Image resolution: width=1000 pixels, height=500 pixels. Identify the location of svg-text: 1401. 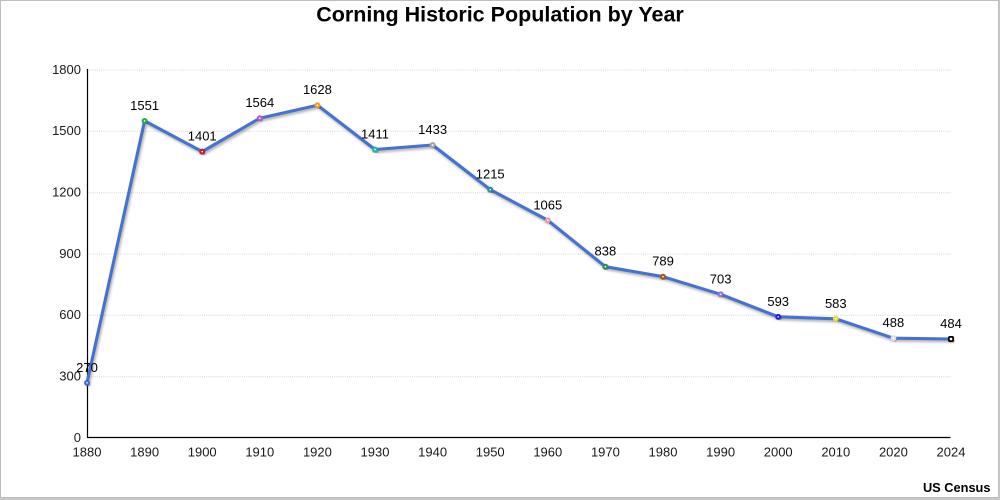
(202, 136).